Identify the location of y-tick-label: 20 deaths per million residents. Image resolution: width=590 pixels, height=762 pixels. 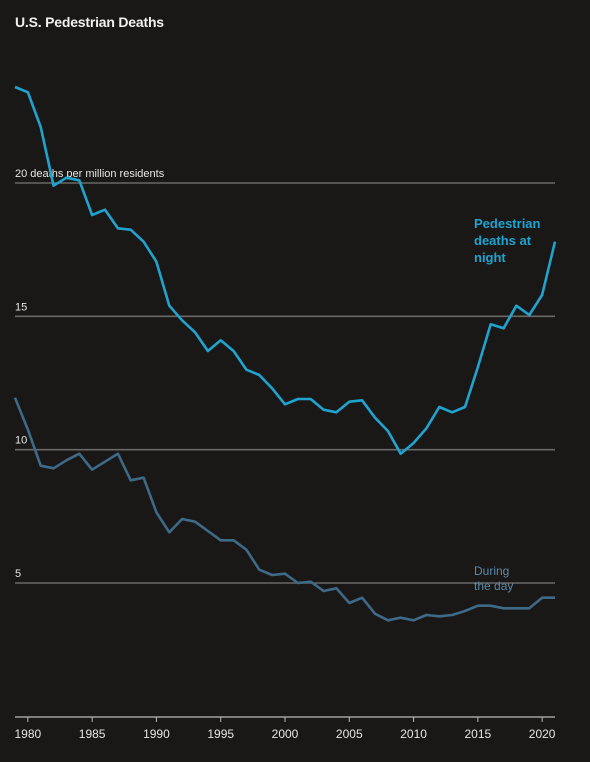
(90, 174).